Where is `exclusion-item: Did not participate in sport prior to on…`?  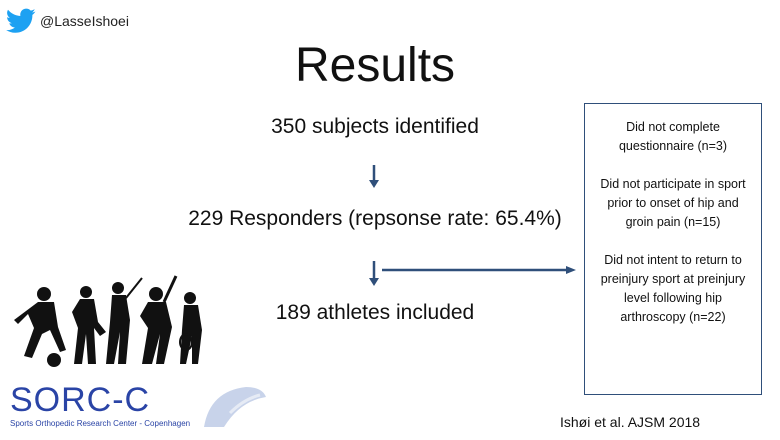 exclusion-item: Did not participate in sport prior to on… is located at coordinates (673, 203).